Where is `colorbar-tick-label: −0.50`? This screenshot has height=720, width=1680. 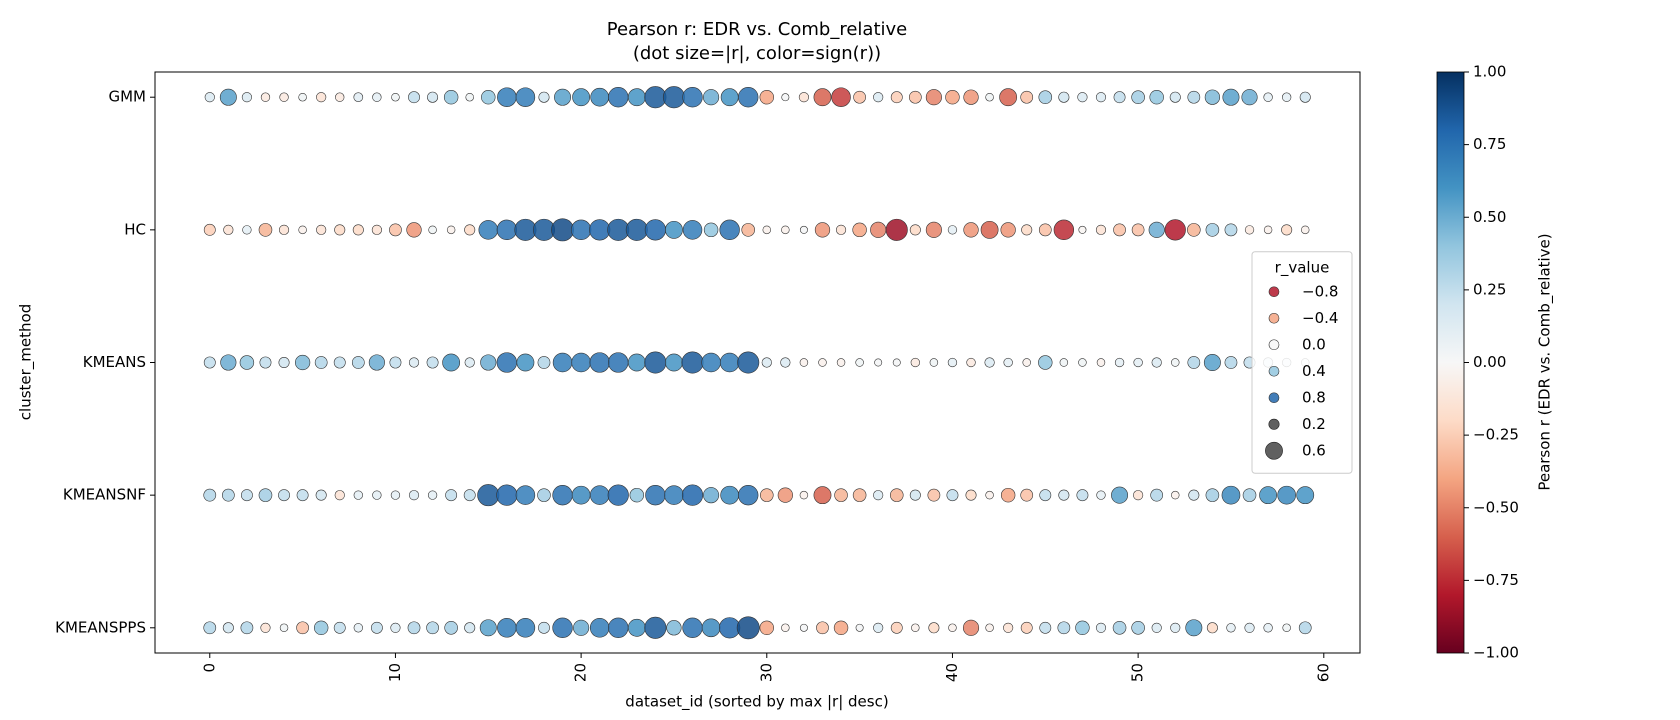
colorbar-tick-label: −0.50 is located at coordinates (1496, 507).